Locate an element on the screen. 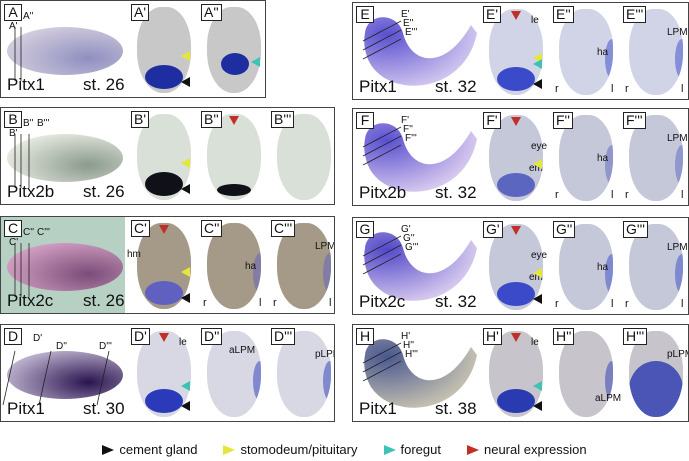 The width and height of the screenshot is (689, 461). section-label: H' is located at coordinates (492, 336).